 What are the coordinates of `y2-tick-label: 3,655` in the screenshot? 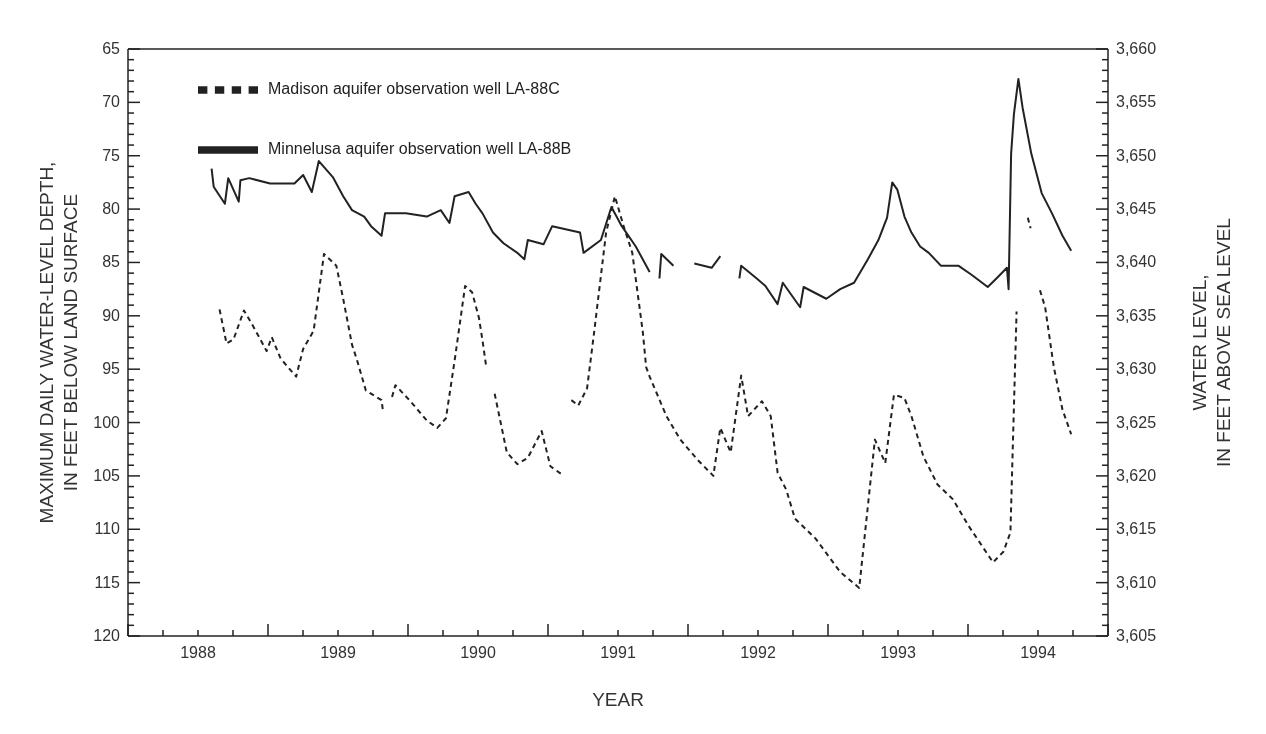 It's located at (1136, 102).